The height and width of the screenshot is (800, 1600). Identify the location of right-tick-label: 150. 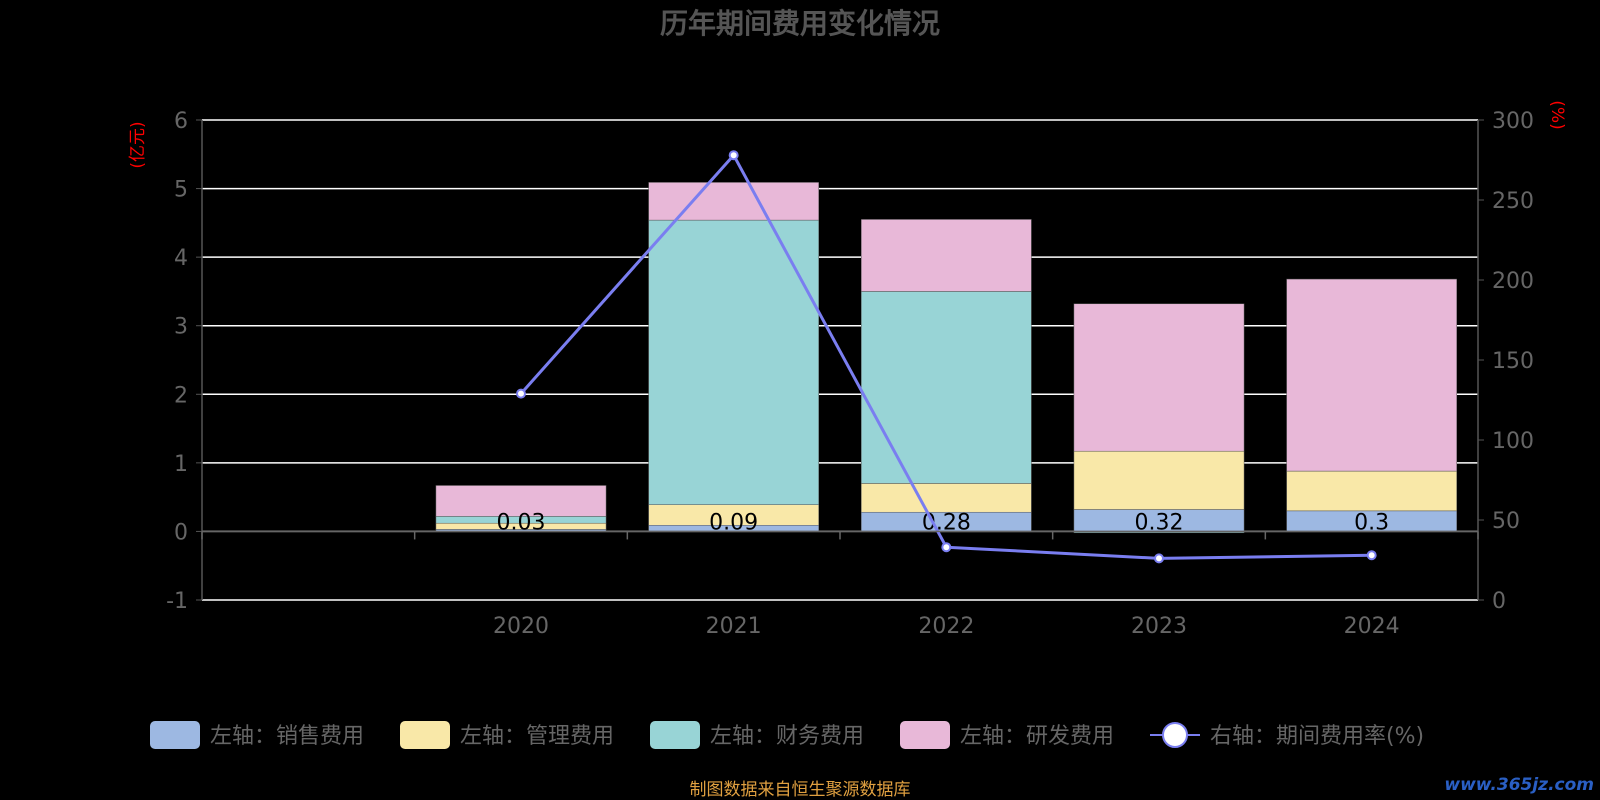
(1513, 361).